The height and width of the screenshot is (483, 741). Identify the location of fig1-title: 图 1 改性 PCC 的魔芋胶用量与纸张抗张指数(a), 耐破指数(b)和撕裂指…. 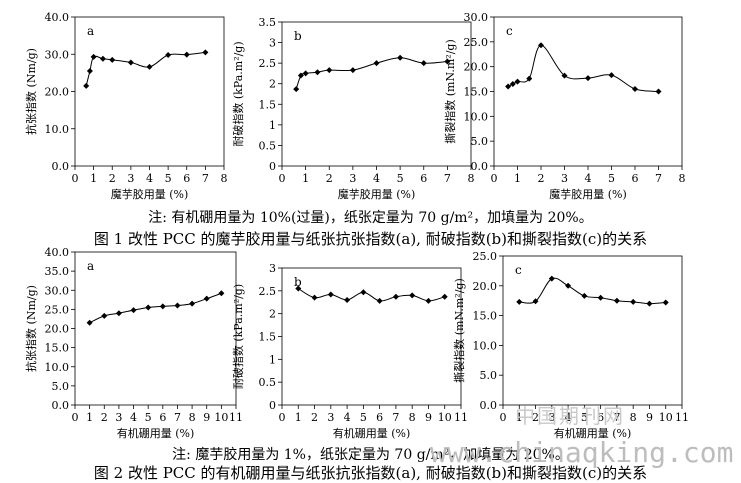
(370, 239).